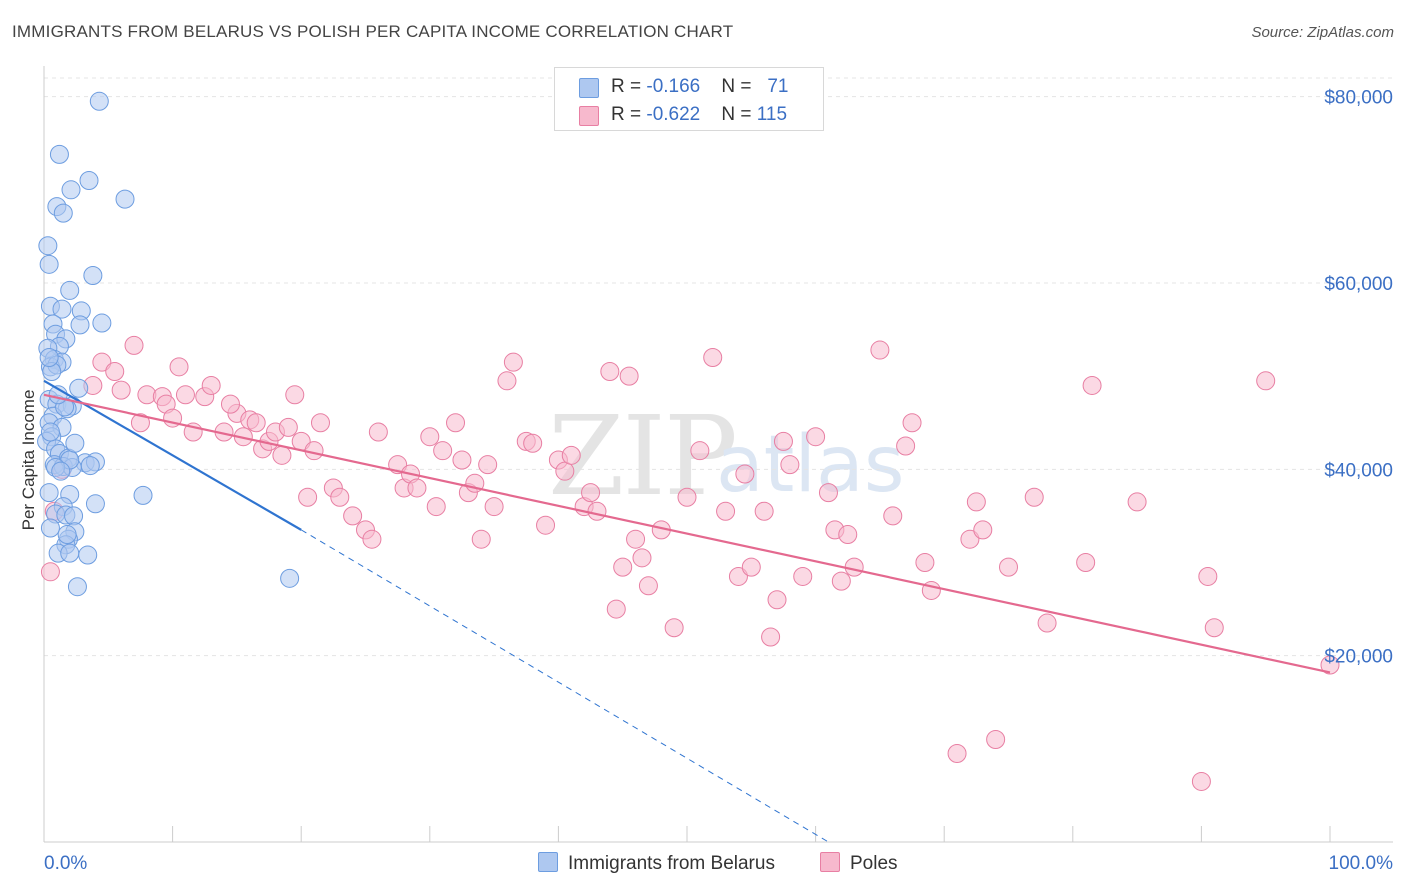 The image size is (1406, 892). I want to click on legend-n-value-belarus: 71, so click(778, 86).